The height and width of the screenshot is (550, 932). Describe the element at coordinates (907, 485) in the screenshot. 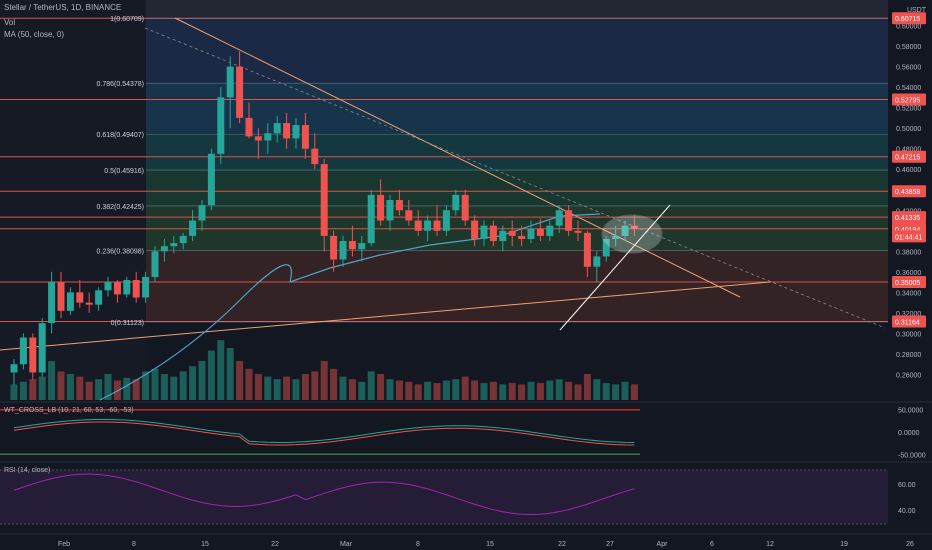

I see `rsi-tick-label: 60.00` at that location.